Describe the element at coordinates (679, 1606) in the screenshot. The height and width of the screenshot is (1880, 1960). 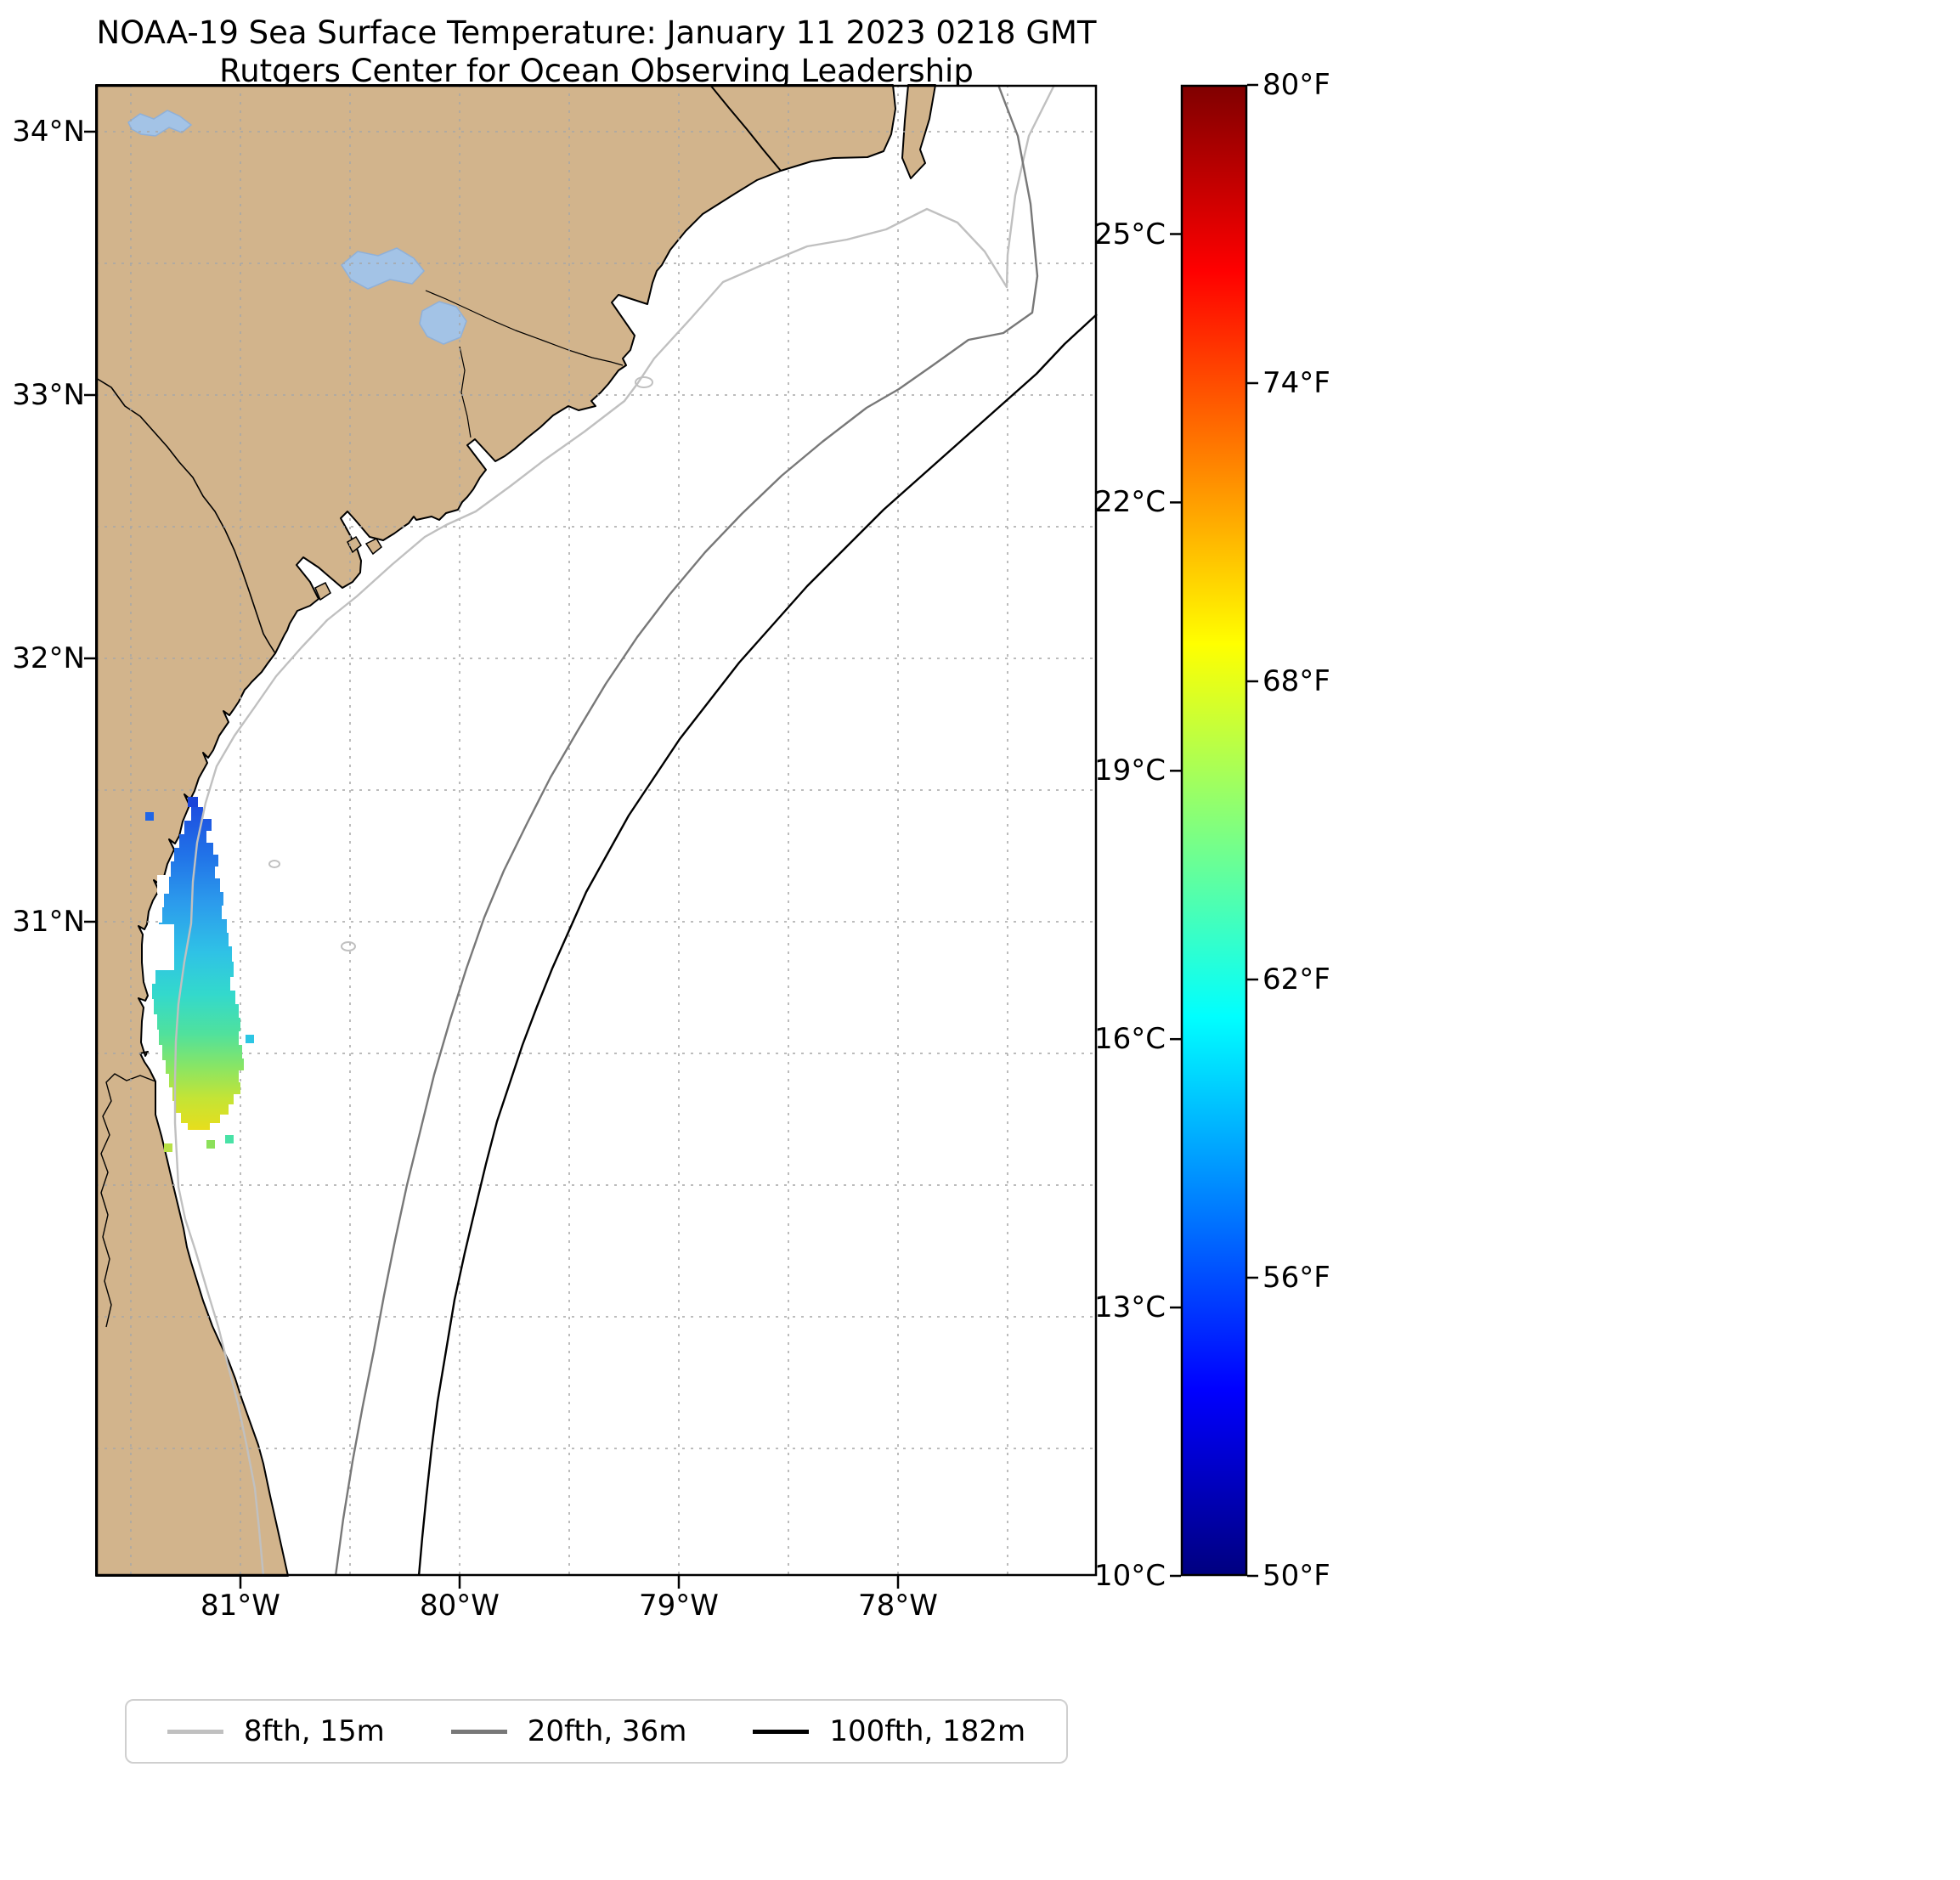
I see `lon-tick-label-79w: 79°W` at that location.